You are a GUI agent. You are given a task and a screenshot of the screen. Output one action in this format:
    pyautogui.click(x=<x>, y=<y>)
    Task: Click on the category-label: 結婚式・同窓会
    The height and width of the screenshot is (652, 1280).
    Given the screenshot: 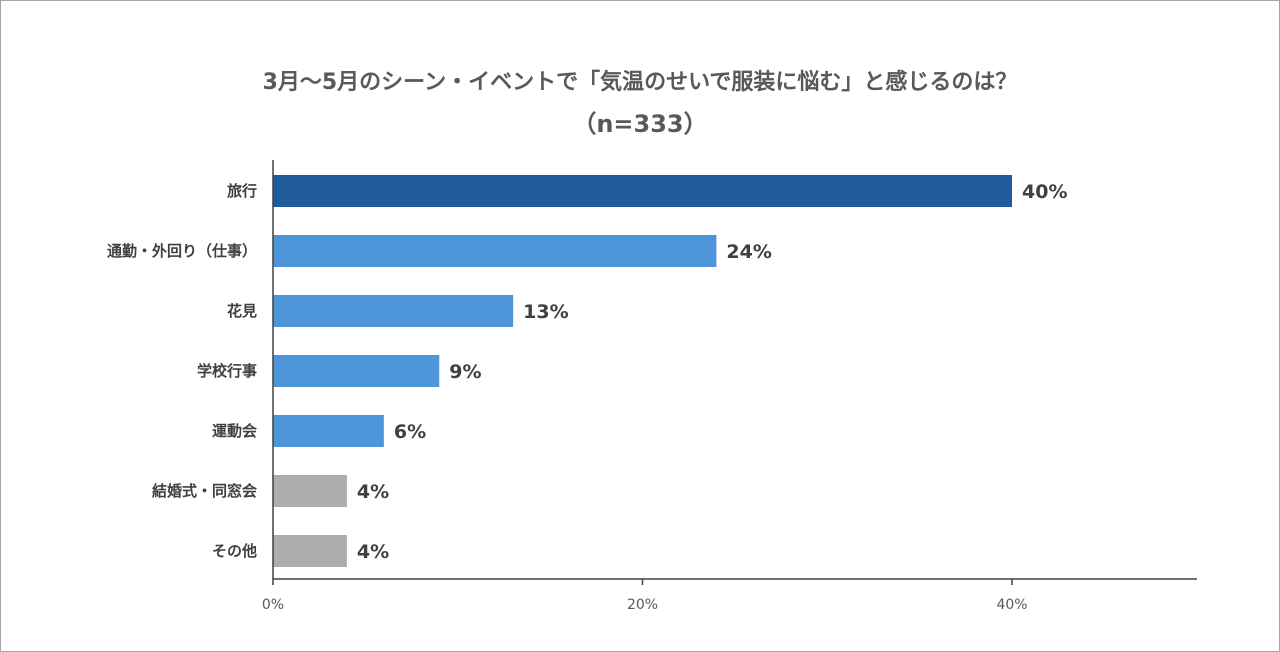 What is the action you would take?
    pyautogui.click(x=204, y=491)
    